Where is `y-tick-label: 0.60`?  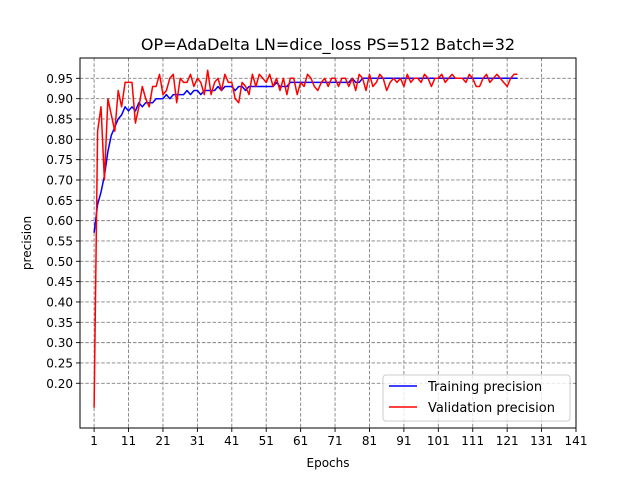 y-tick-label: 0.60 is located at coordinates (59, 221).